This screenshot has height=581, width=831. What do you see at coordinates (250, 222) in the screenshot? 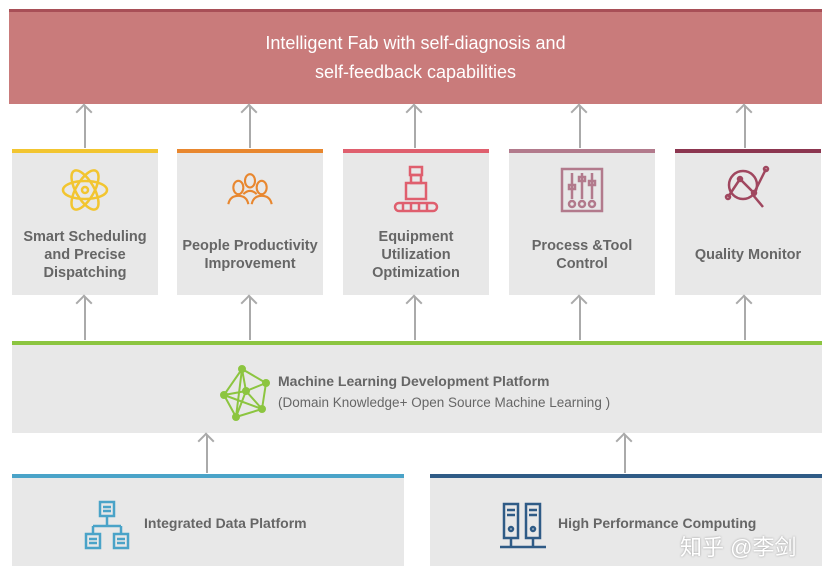
I see `card-people-productivity: People Productivity Improvement` at bounding box center [250, 222].